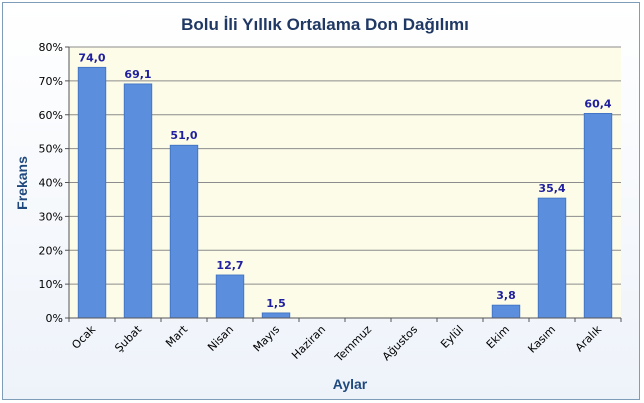  I want to click on data-label: 51,0, so click(183, 135).